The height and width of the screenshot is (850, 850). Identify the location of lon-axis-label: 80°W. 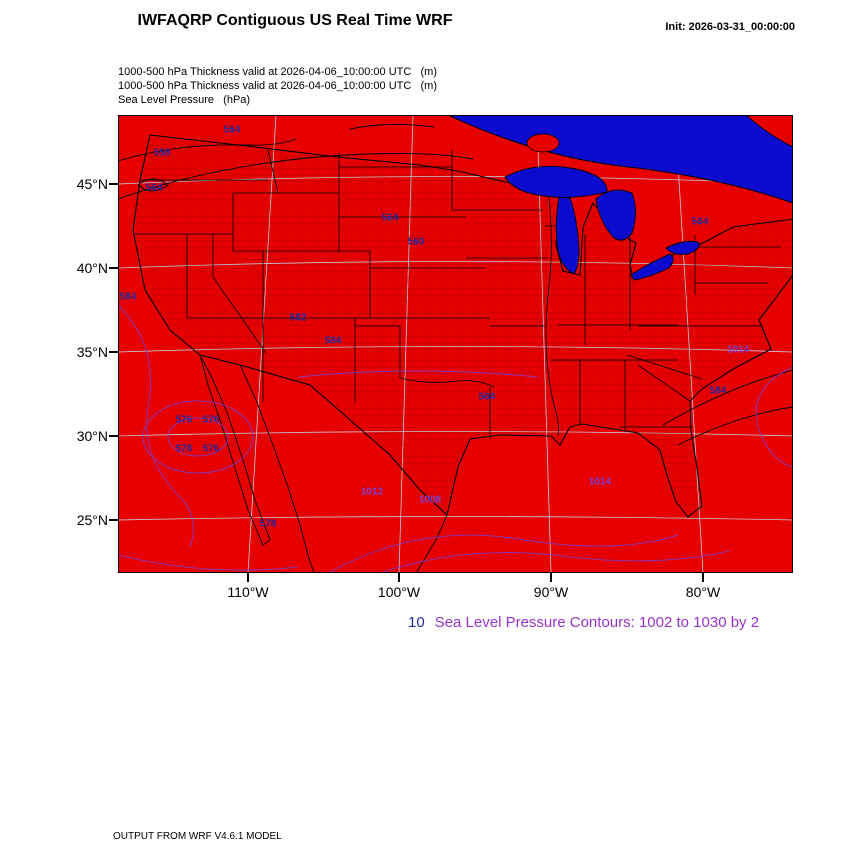
(703, 592).